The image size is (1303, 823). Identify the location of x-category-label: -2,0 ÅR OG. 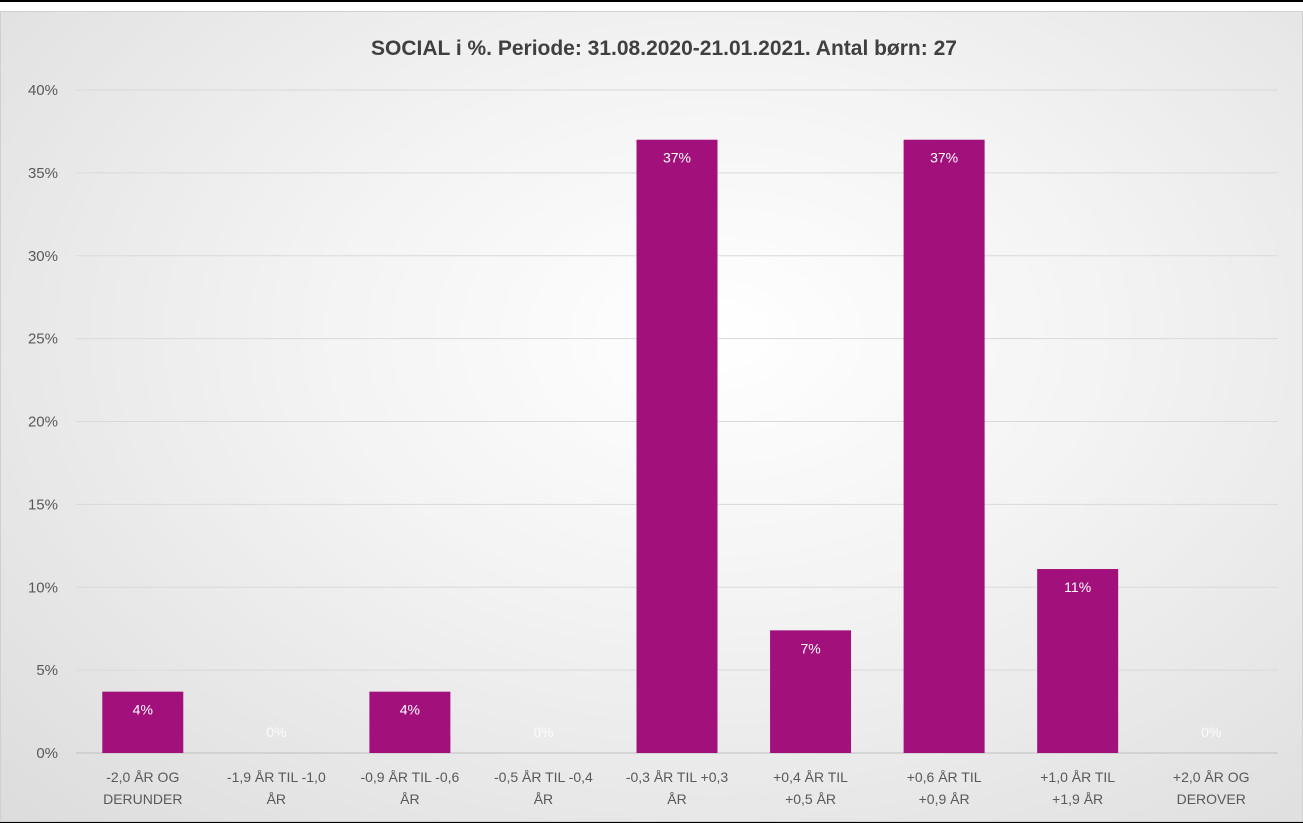
(142, 777).